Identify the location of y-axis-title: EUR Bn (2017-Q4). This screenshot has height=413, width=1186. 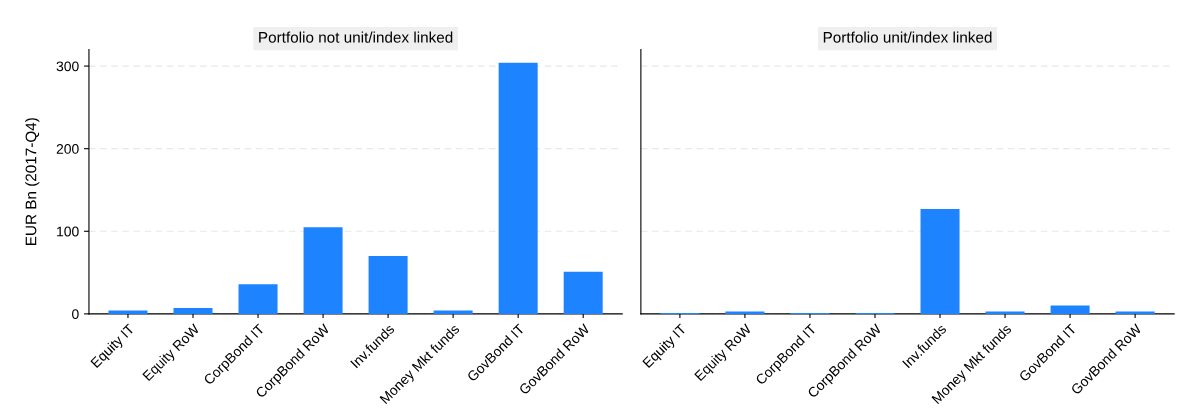
(32, 181).